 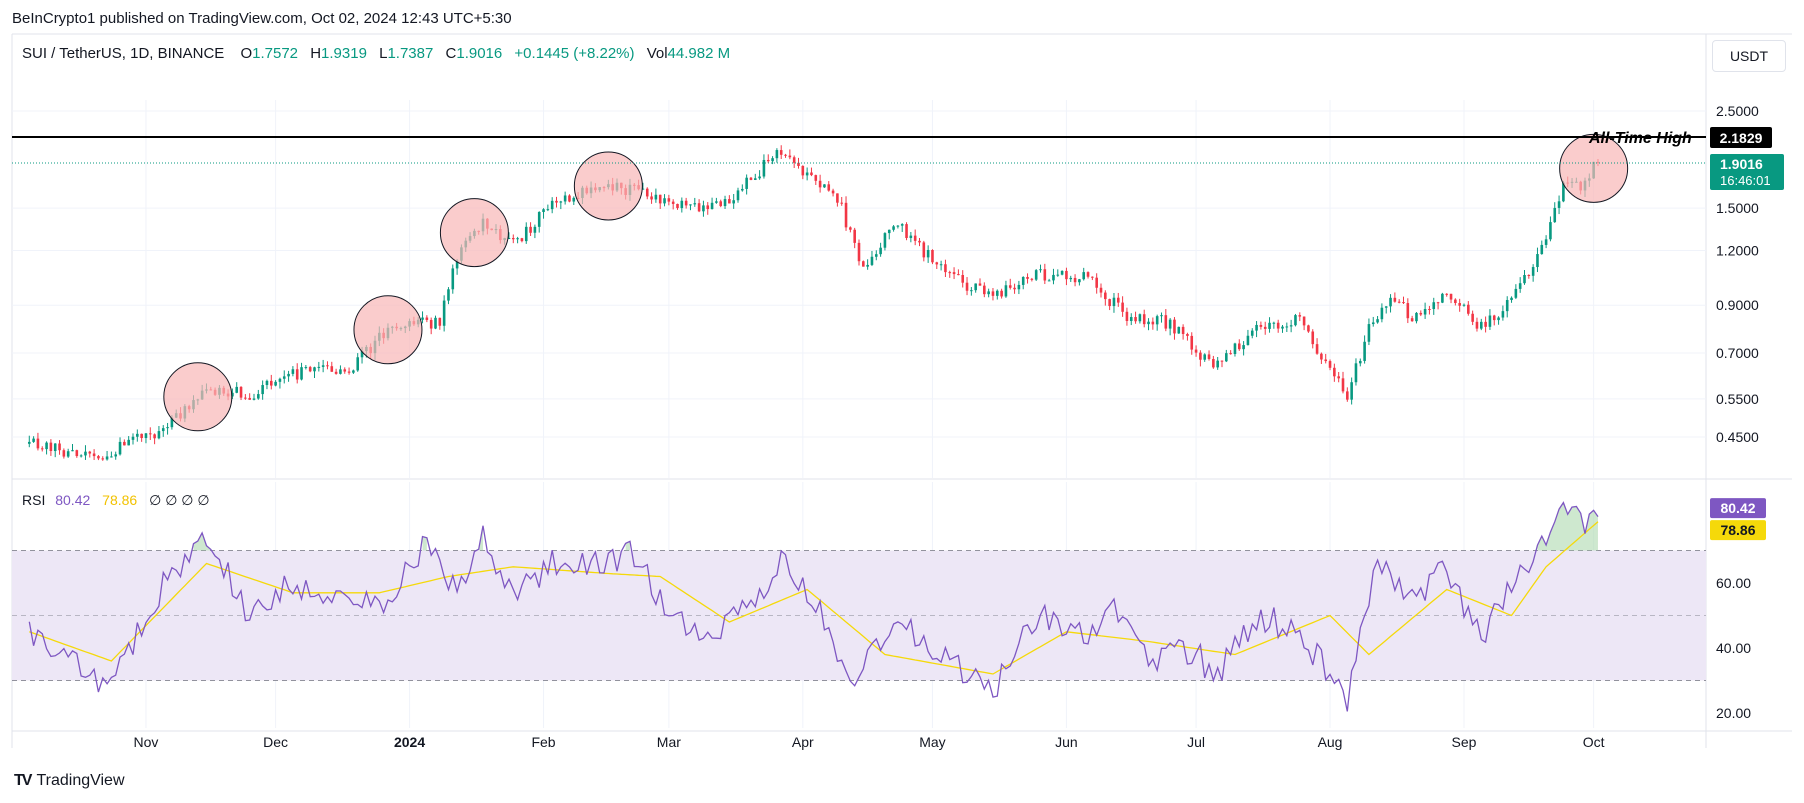 I want to click on rsi-legend-empty-values: ∅ ∅ ∅ ∅, so click(x=179, y=500).